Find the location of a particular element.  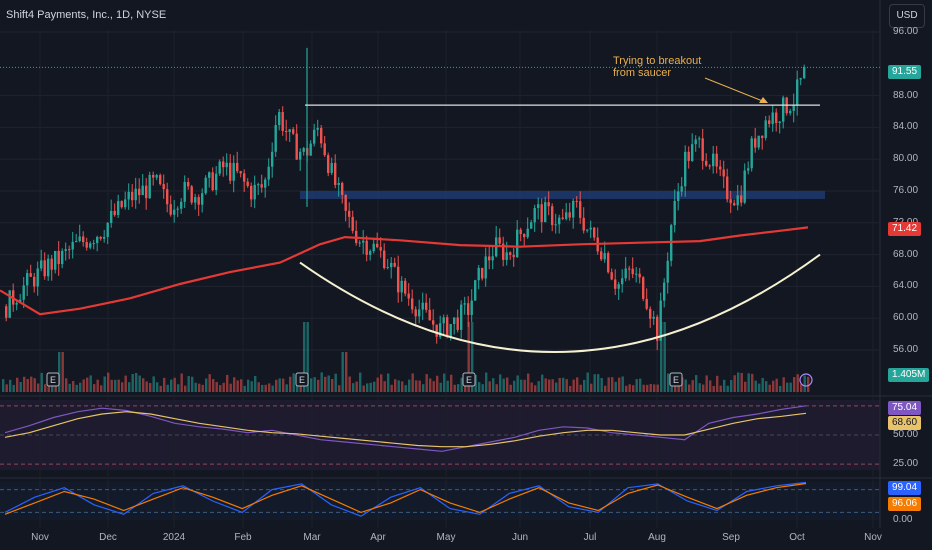

currency-button: USD is located at coordinates (907, 16).